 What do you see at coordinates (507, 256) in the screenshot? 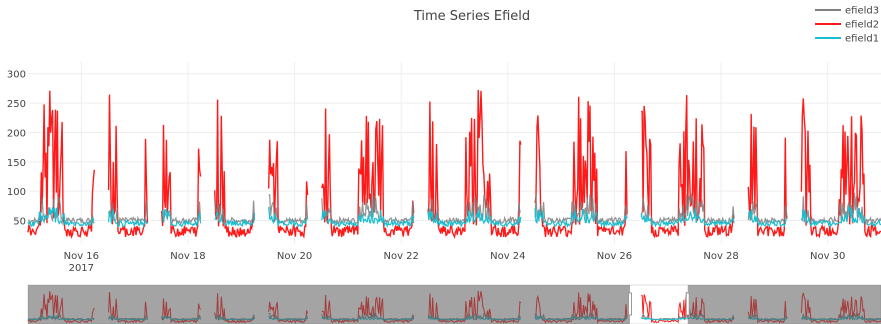
I see `x-tick-label: Nov 24` at bounding box center [507, 256].